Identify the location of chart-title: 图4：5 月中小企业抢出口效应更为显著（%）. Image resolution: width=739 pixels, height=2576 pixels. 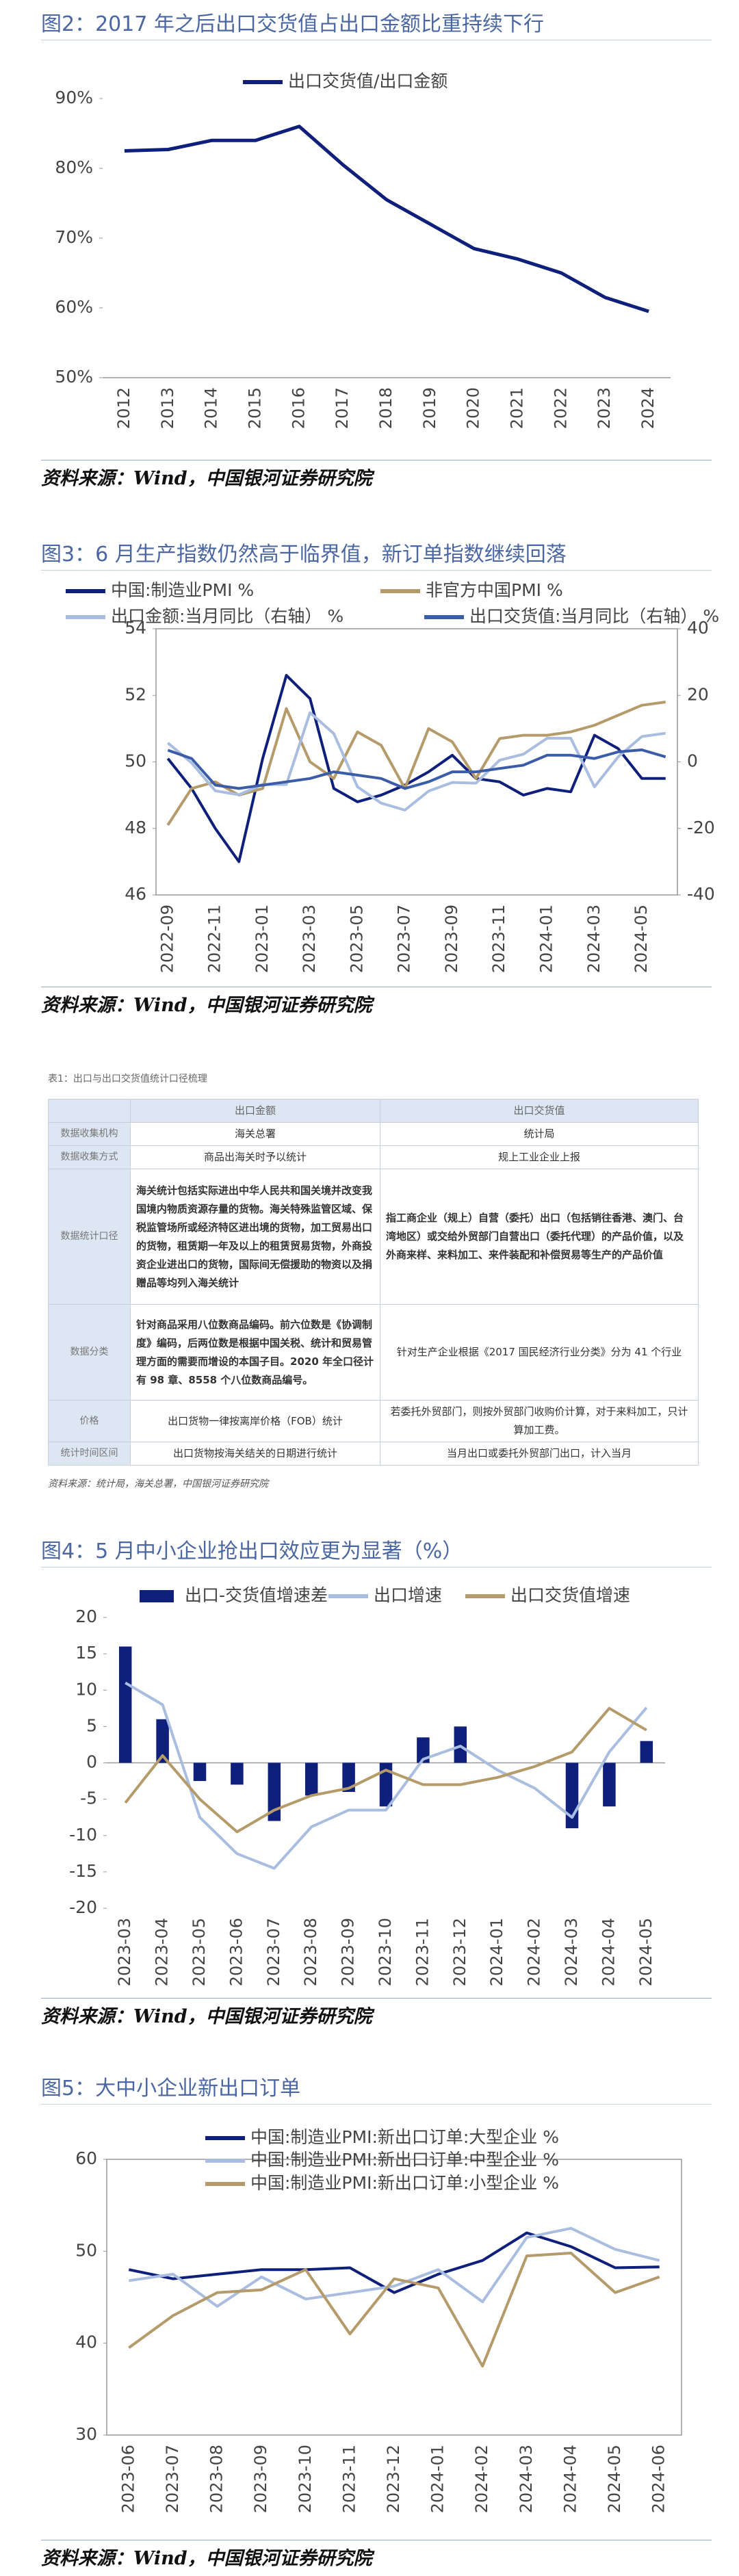
(377, 1552).